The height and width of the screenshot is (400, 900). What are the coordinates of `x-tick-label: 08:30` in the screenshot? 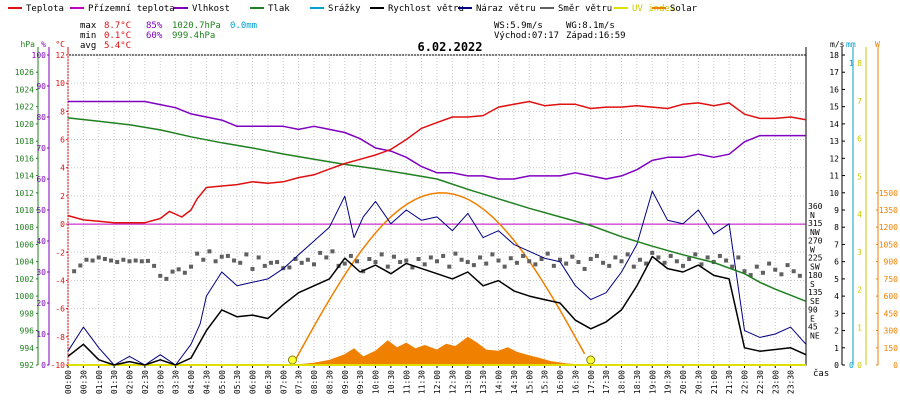 It's located at (329, 382).